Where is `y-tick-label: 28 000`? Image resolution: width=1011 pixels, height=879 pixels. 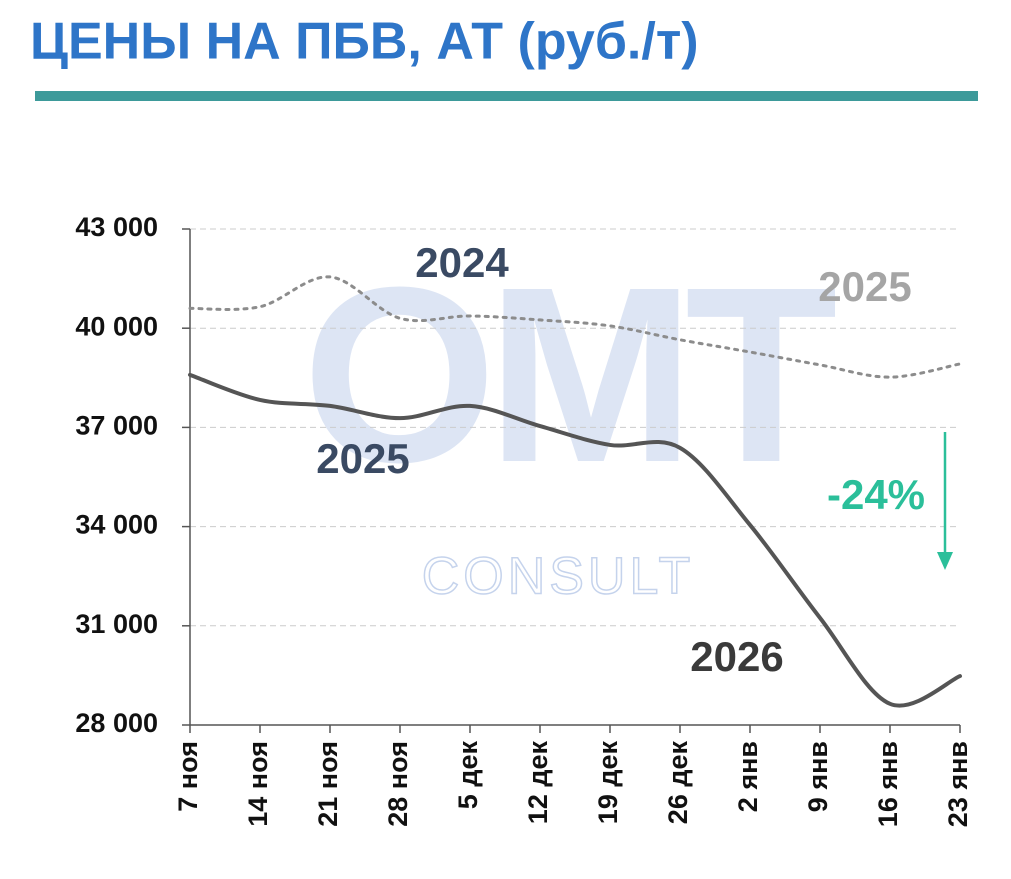
y-tick-label: 28 000 is located at coordinates (116, 723).